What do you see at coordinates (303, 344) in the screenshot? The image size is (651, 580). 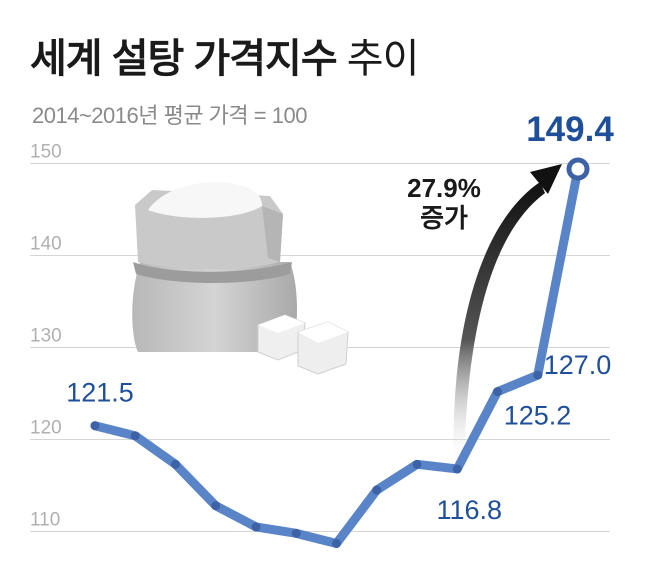 I see `sugar-cubes-icon` at bounding box center [303, 344].